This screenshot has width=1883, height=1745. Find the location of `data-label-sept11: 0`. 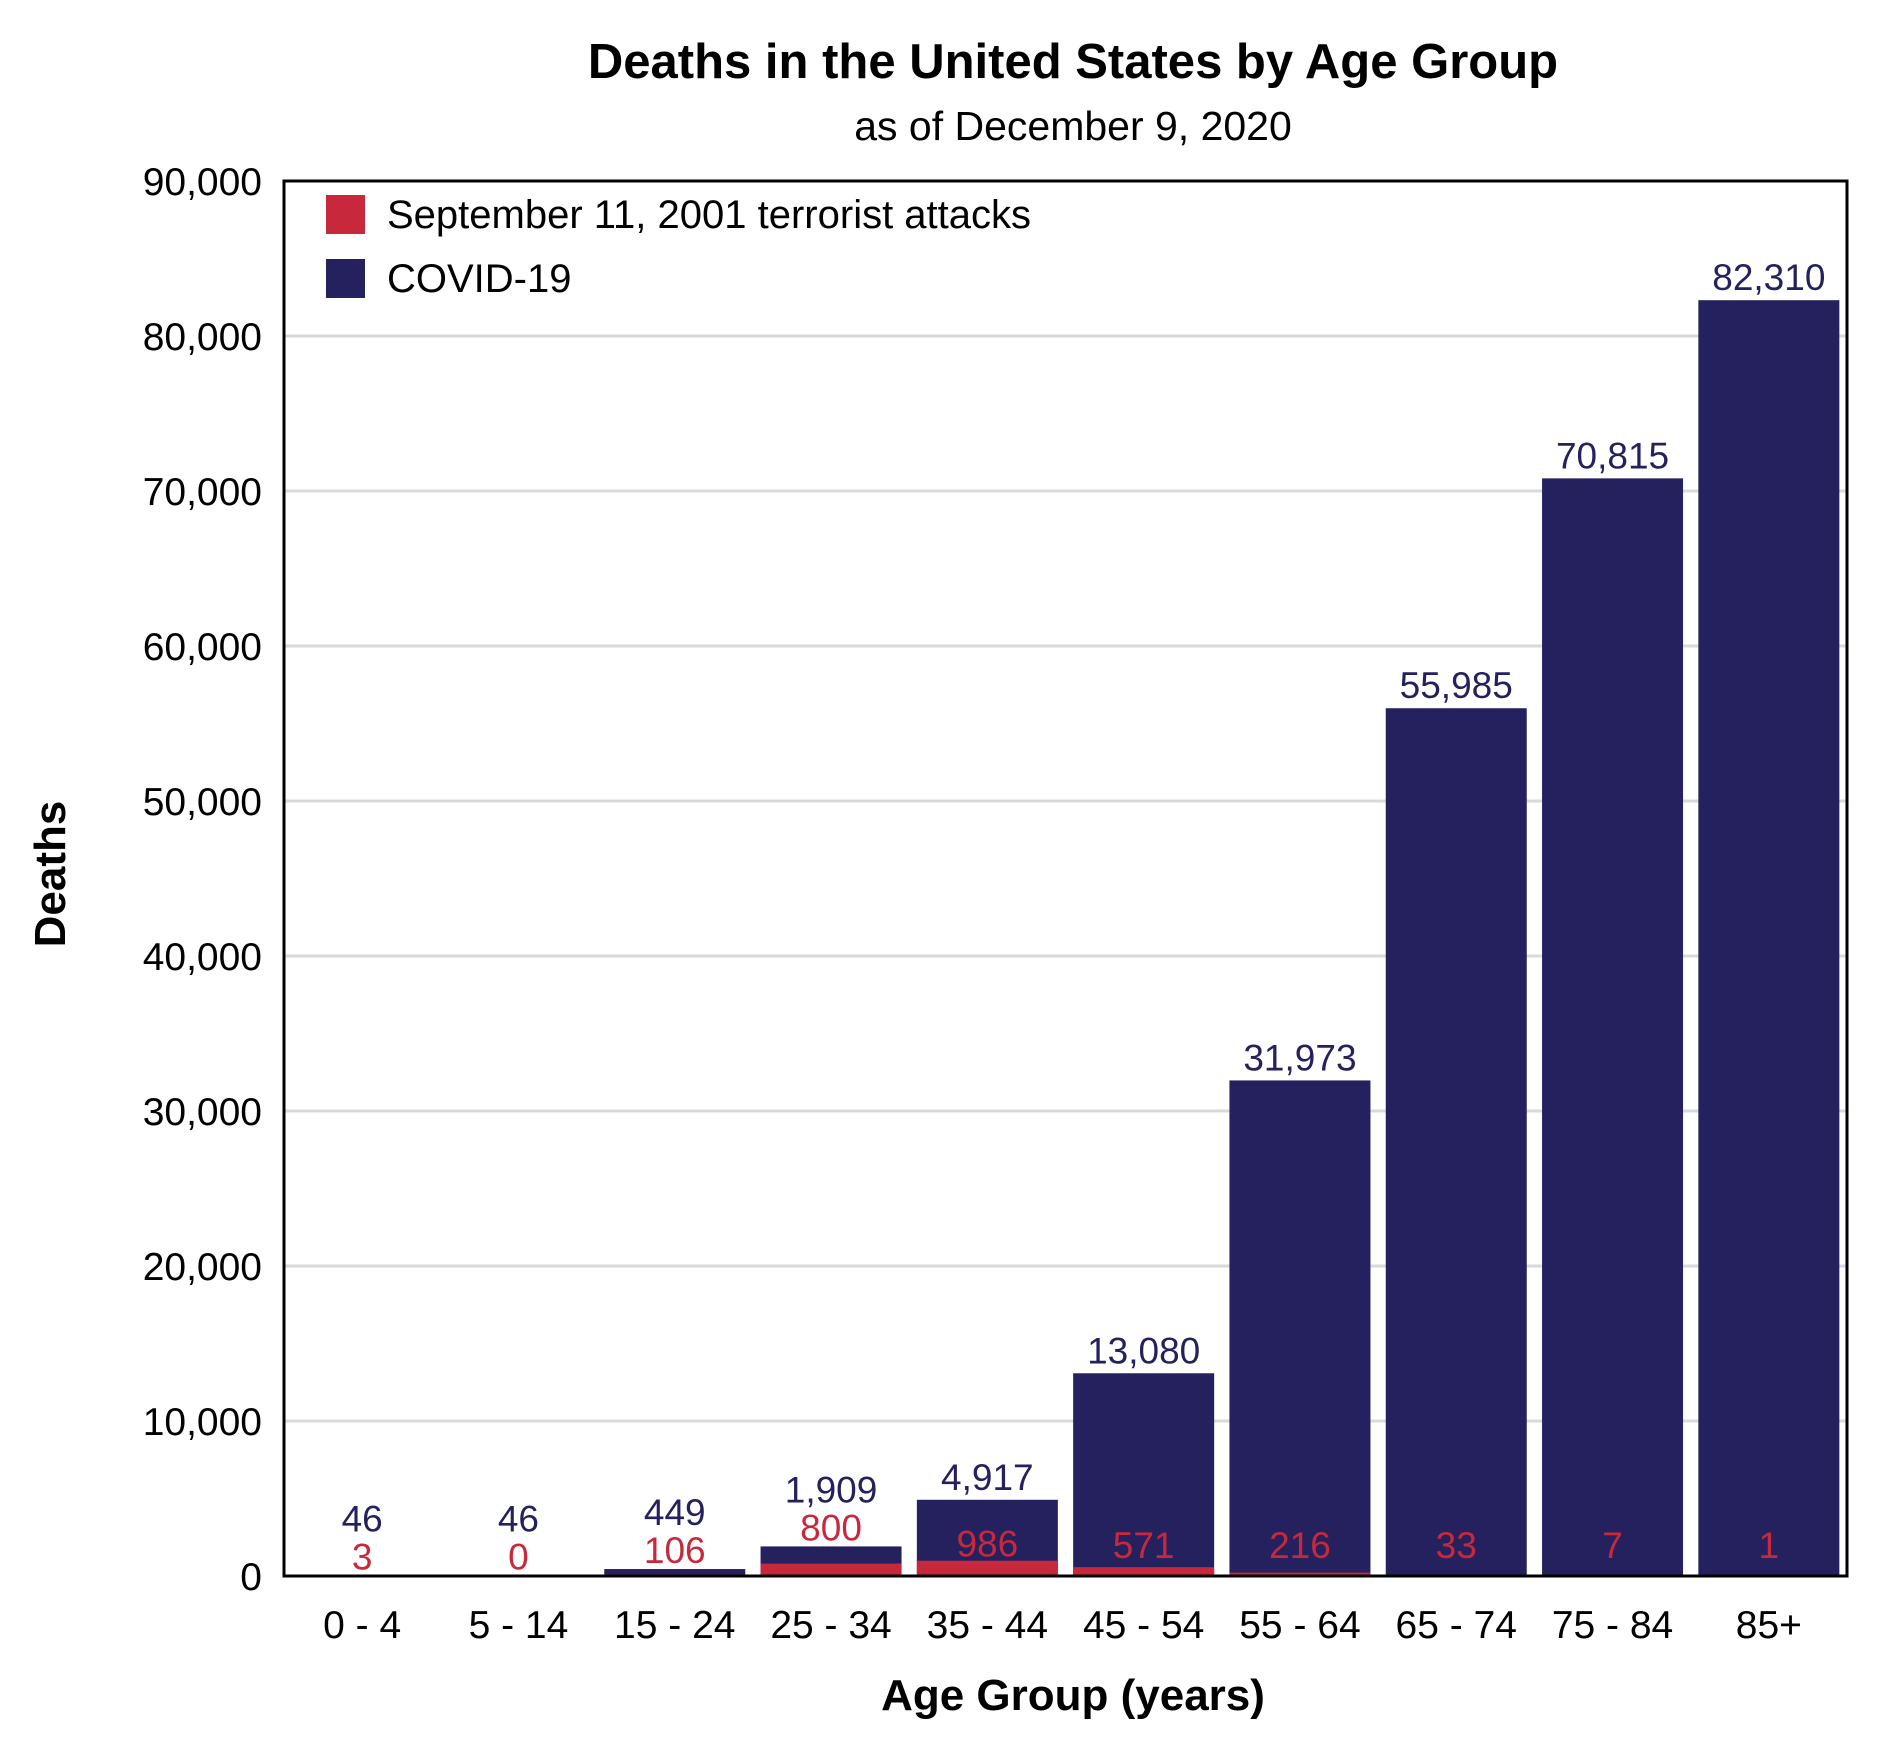

data-label-sept11: 0 is located at coordinates (518, 1556).